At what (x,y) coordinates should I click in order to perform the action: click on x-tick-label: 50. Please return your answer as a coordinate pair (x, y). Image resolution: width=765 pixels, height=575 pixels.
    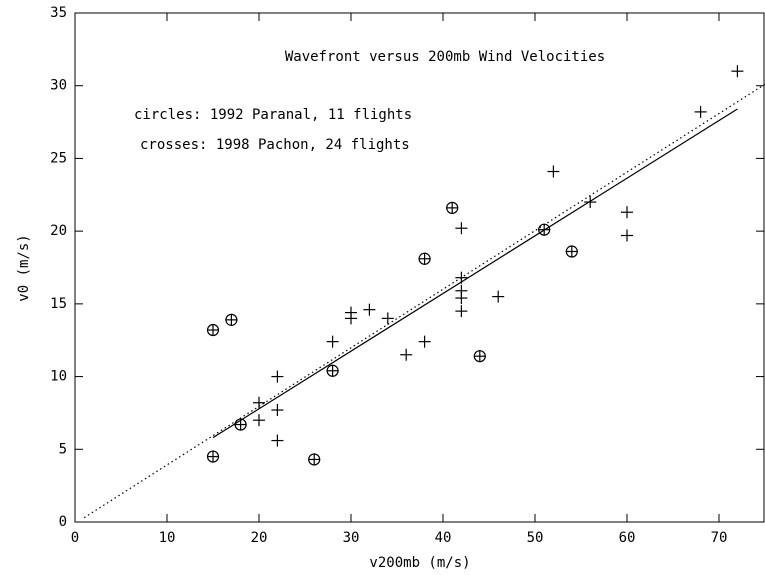
    Looking at the image, I should click on (535, 538).